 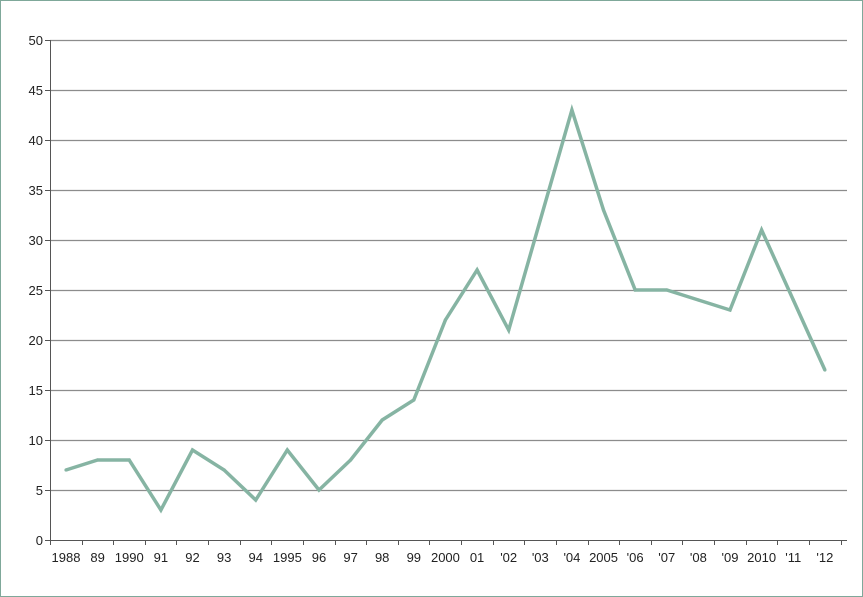 I want to click on y-tick-label: 50, so click(x=36, y=40).